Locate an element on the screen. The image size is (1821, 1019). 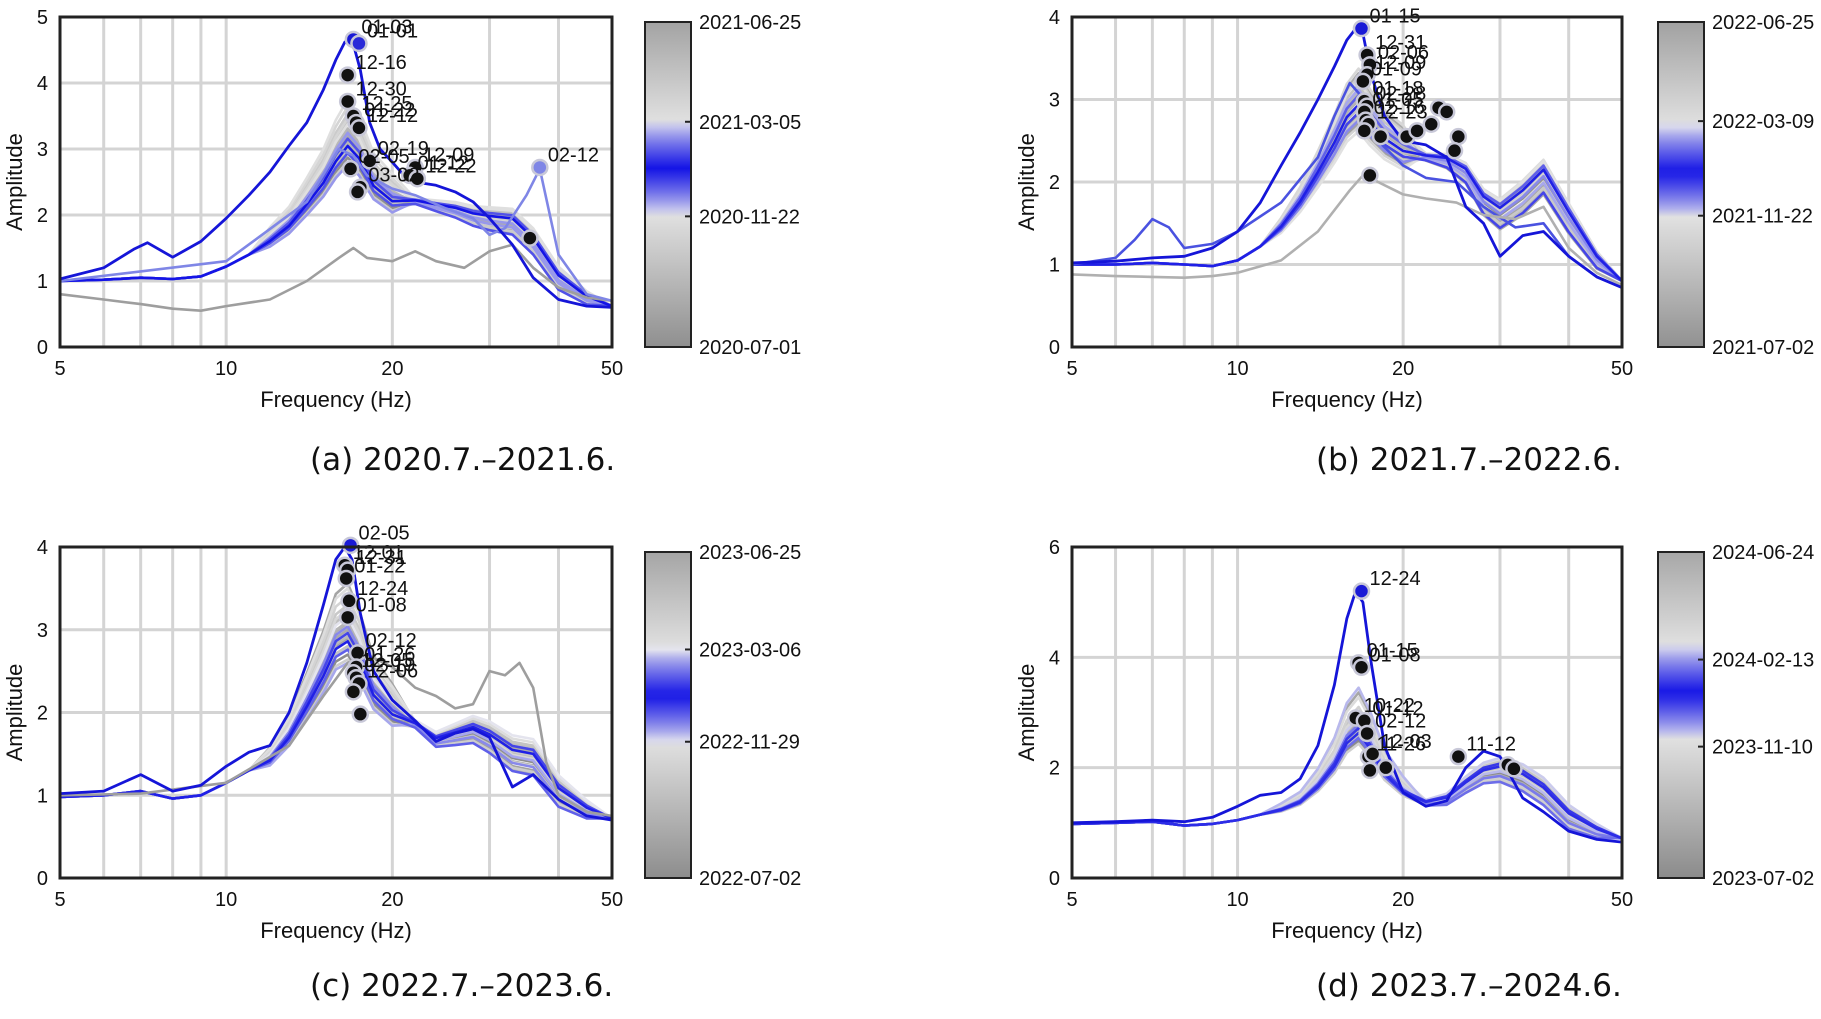
marker-label: 02-28 is located at coordinates (1400, 94).